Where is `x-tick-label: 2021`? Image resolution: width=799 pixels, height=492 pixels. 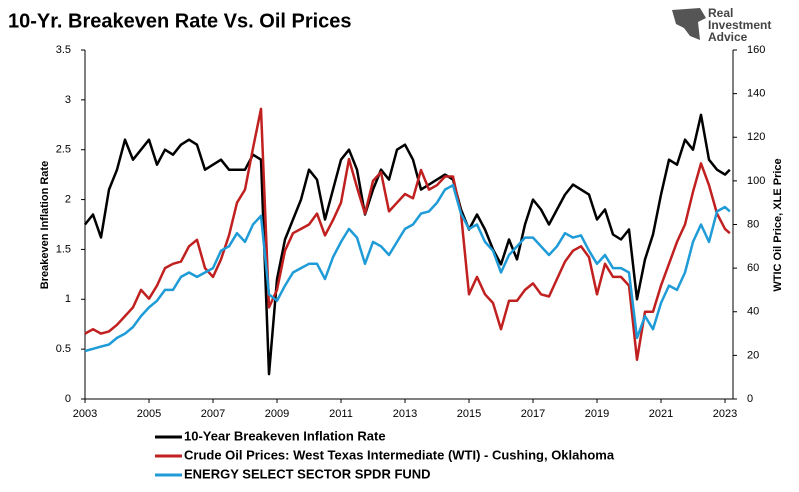 x-tick-label: 2021 is located at coordinates (661, 414).